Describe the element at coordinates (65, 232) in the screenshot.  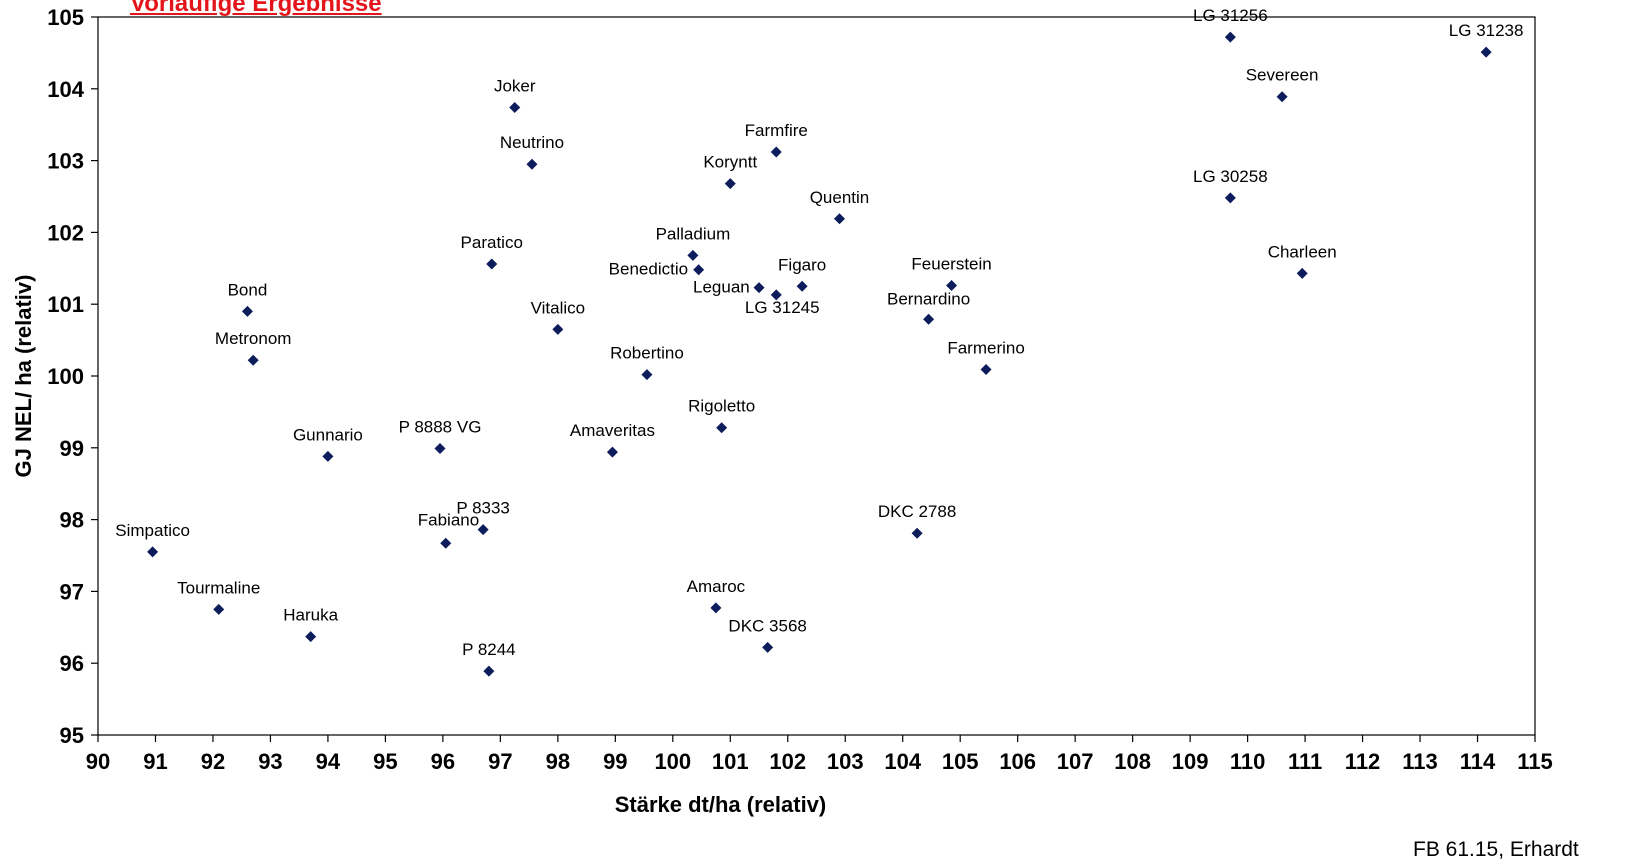
I see `y-tick-label: 102` at that location.